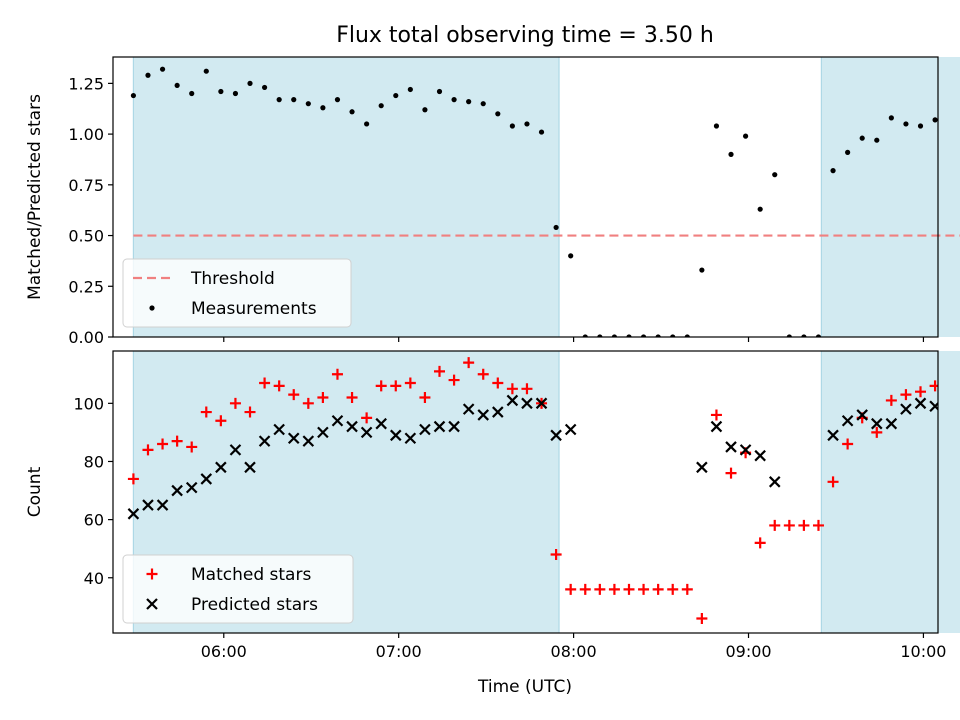  Describe the element at coordinates (152, 308) in the screenshot. I see `legend-marker` at that location.